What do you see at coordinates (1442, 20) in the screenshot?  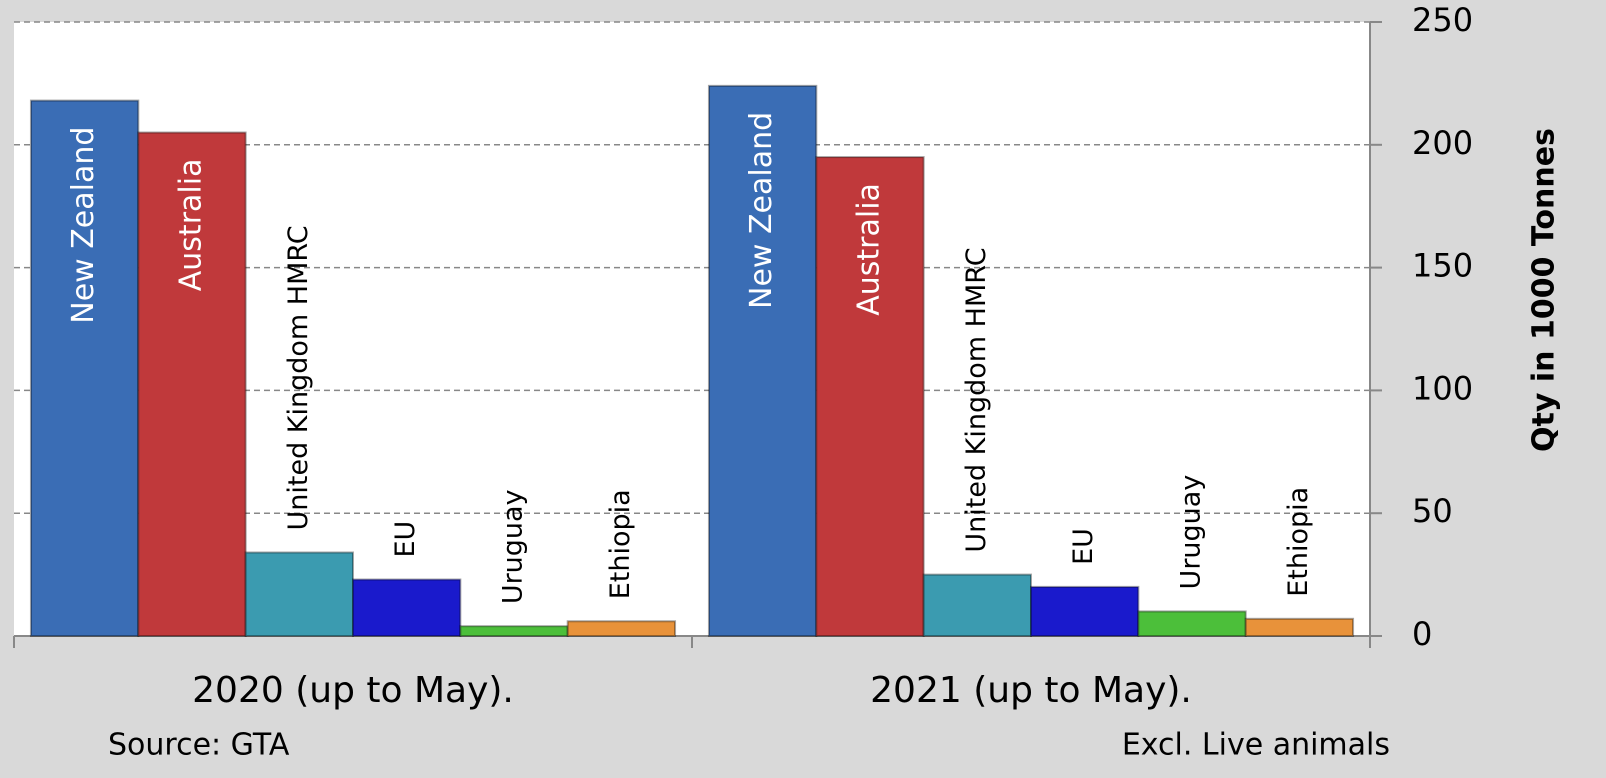 I see `y-tick-label: 250` at bounding box center [1442, 20].